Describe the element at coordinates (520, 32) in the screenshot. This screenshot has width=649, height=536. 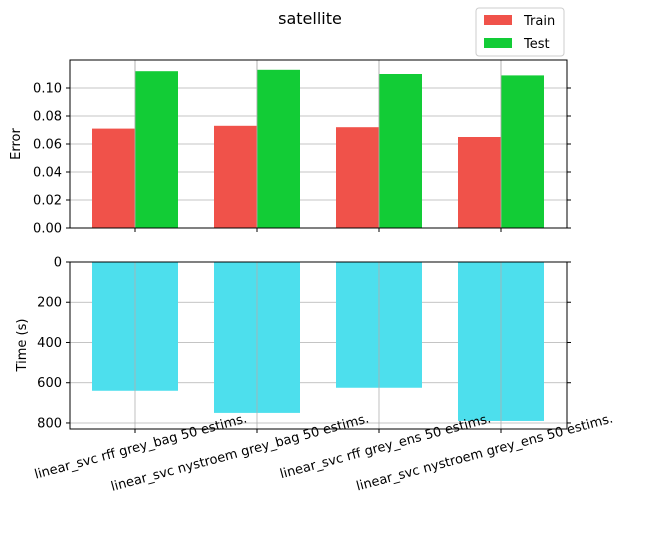
I see `legend: Train Test` at that location.